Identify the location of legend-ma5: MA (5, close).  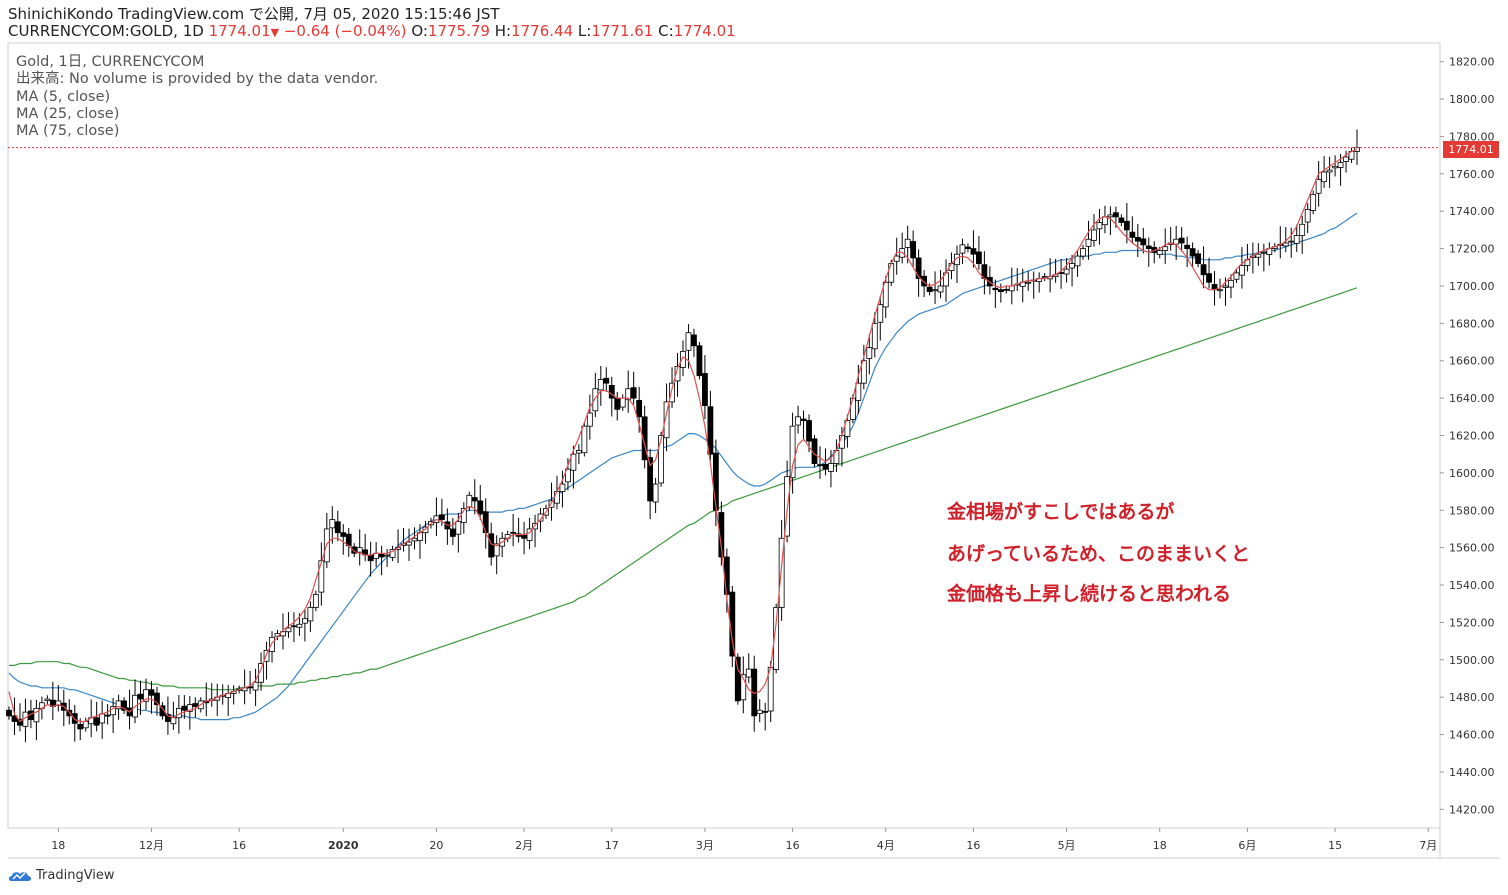
(63, 97).